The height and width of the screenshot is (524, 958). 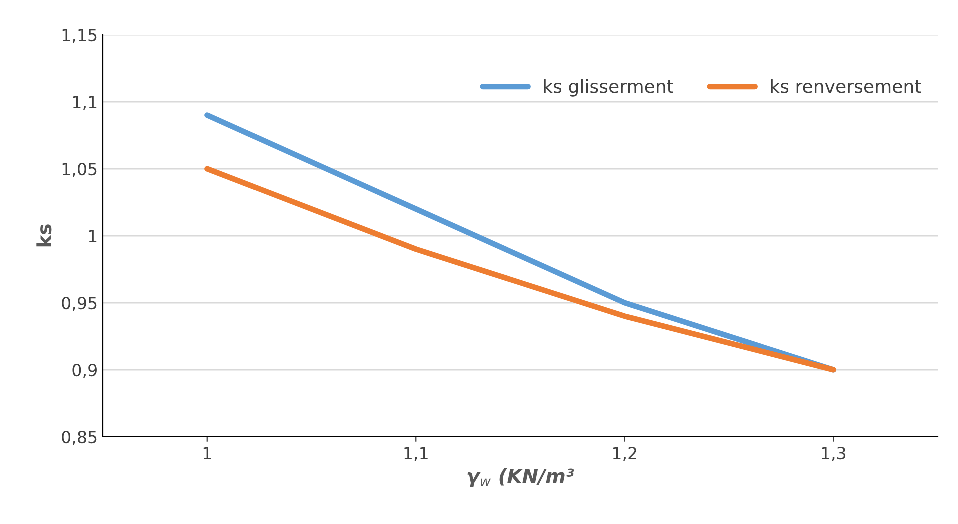 What do you see at coordinates (79, 438) in the screenshot?
I see `y-tick-label: 0,85` at bounding box center [79, 438].